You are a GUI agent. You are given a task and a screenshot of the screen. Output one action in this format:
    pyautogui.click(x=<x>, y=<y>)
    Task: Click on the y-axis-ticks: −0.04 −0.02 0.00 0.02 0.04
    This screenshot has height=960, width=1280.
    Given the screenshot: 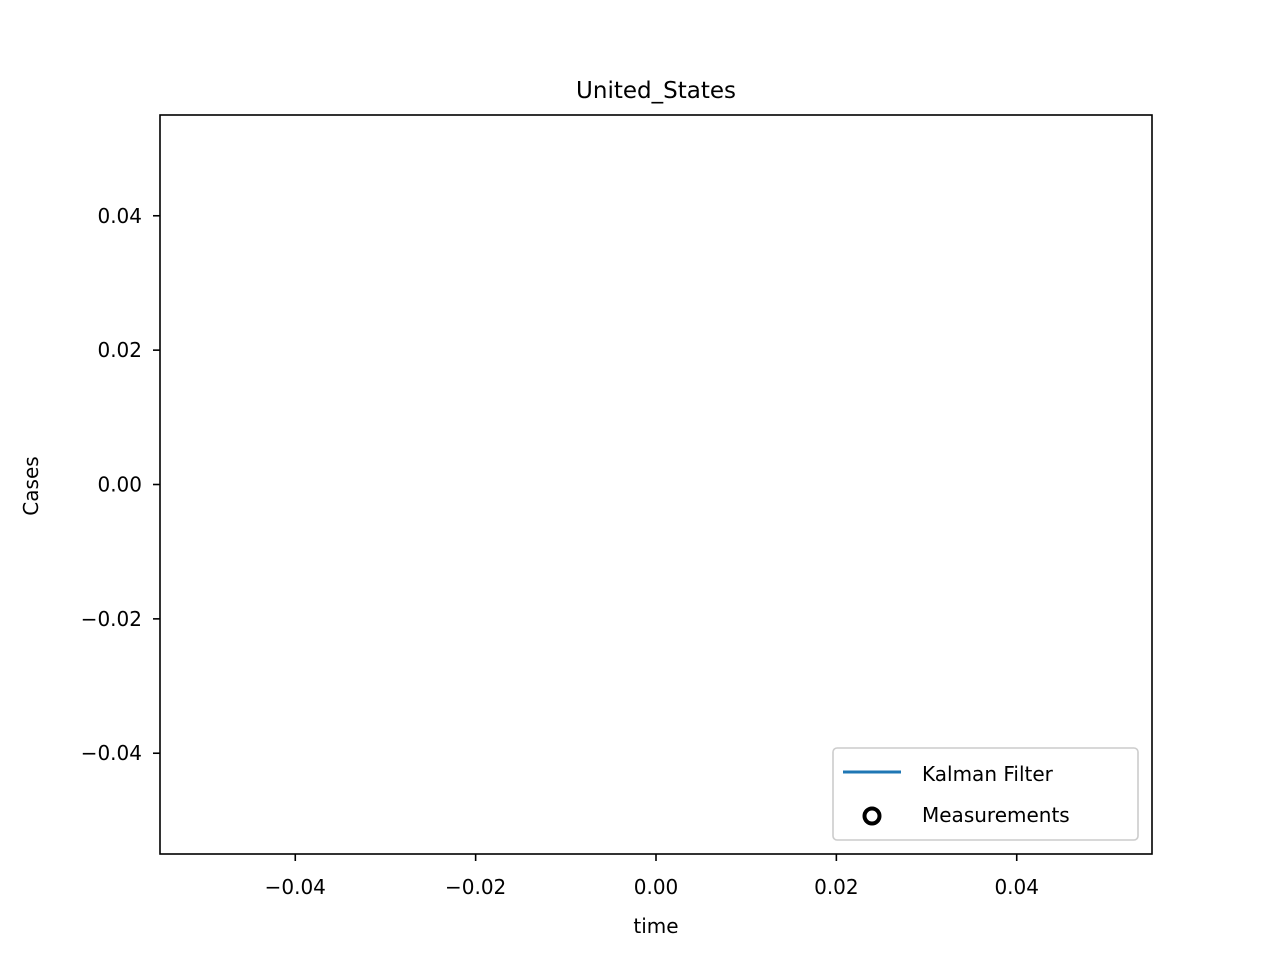 What is the action you would take?
    pyautogui.click(x=120, y=484)
    